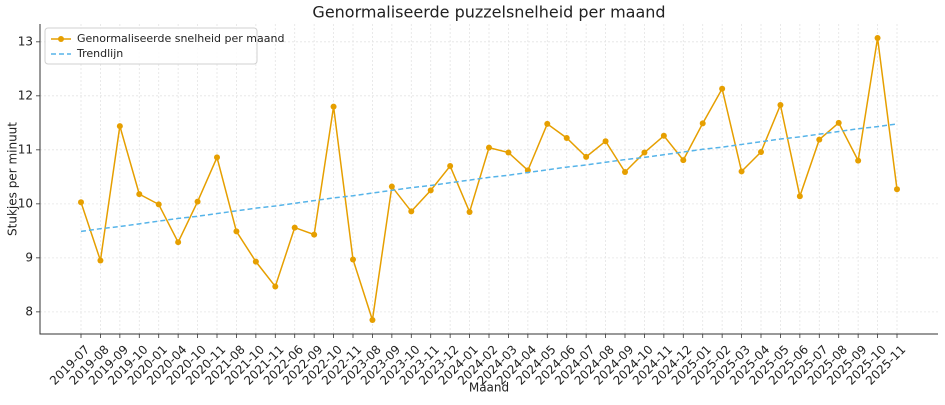 Image resolution: width=945 pixels, height=405 pixels. Describe the element at coordinates (25, 203) in the screenshot. I see `y-tick-label: 10` at that location.